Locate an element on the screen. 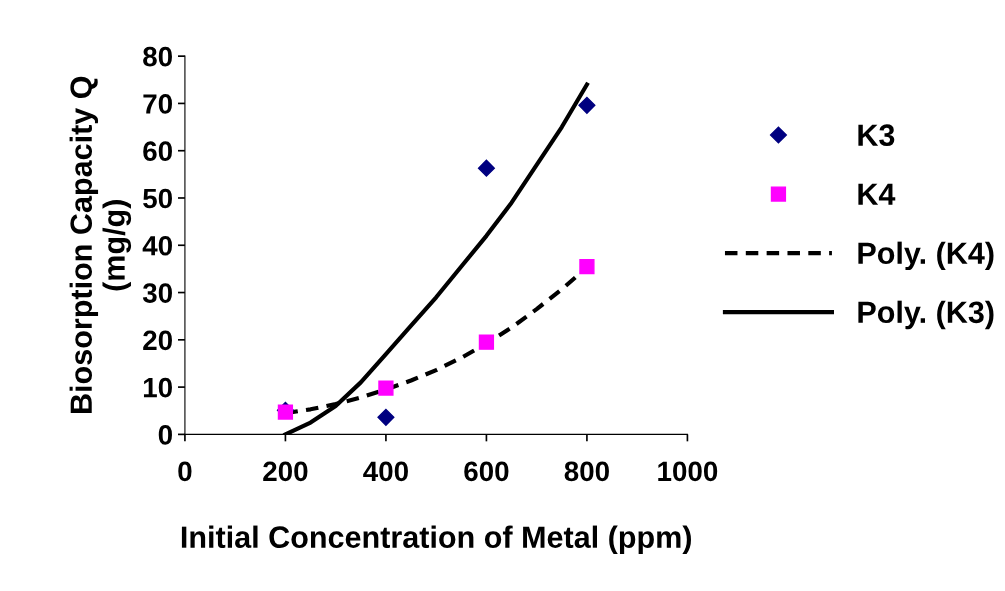 The height and width of the screenshot is (591, 1005). y-tick-label: 40 is located at coordinates (157, 245).